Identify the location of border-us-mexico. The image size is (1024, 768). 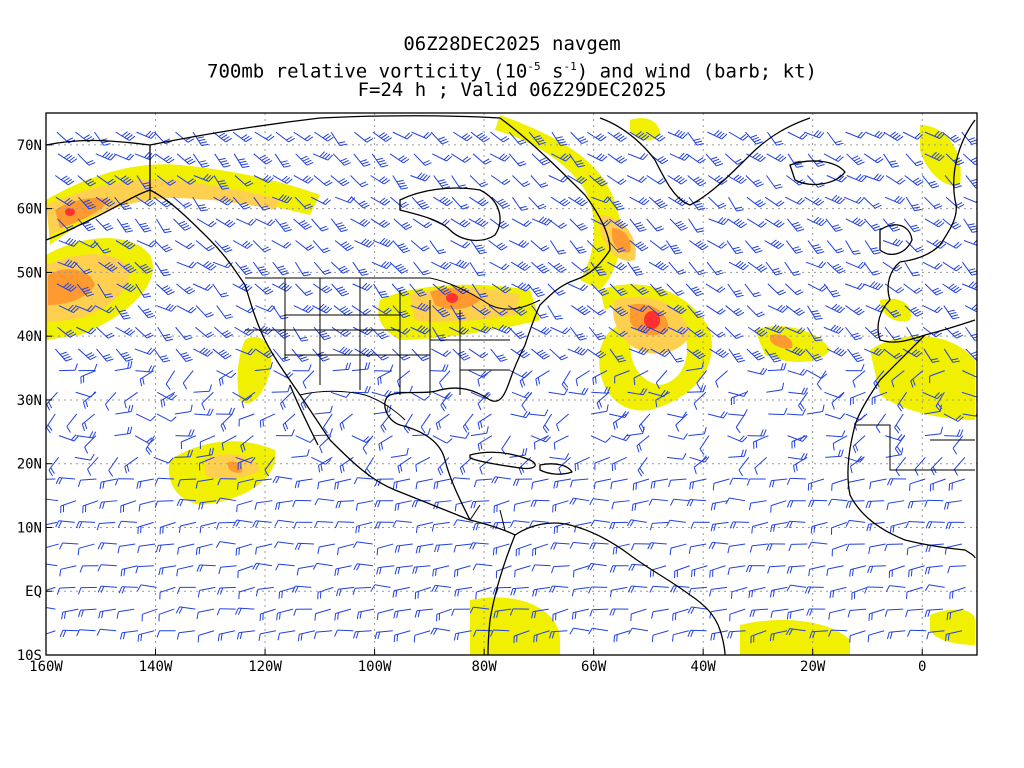
(352, 405).